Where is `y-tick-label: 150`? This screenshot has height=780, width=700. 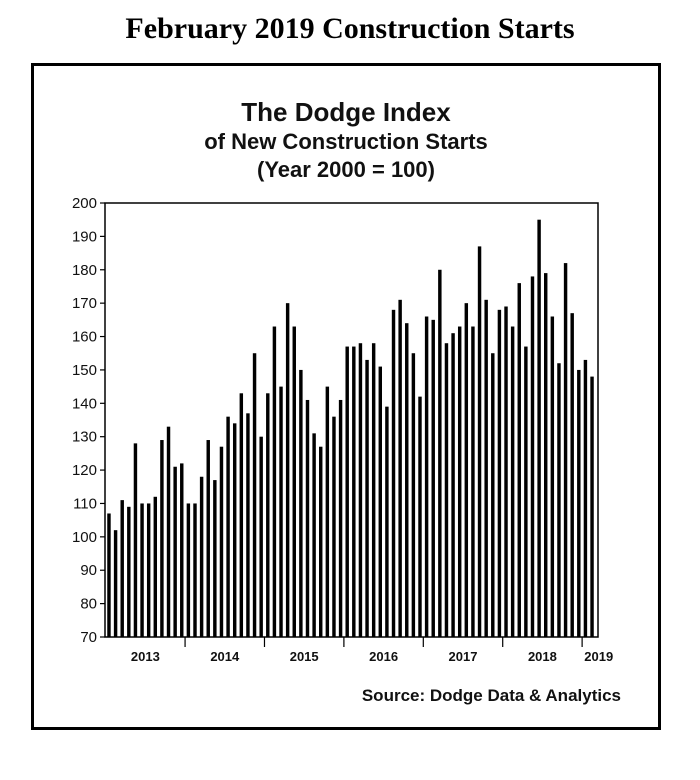
y-tick-label: 150 is located at coordinates (84, 370).